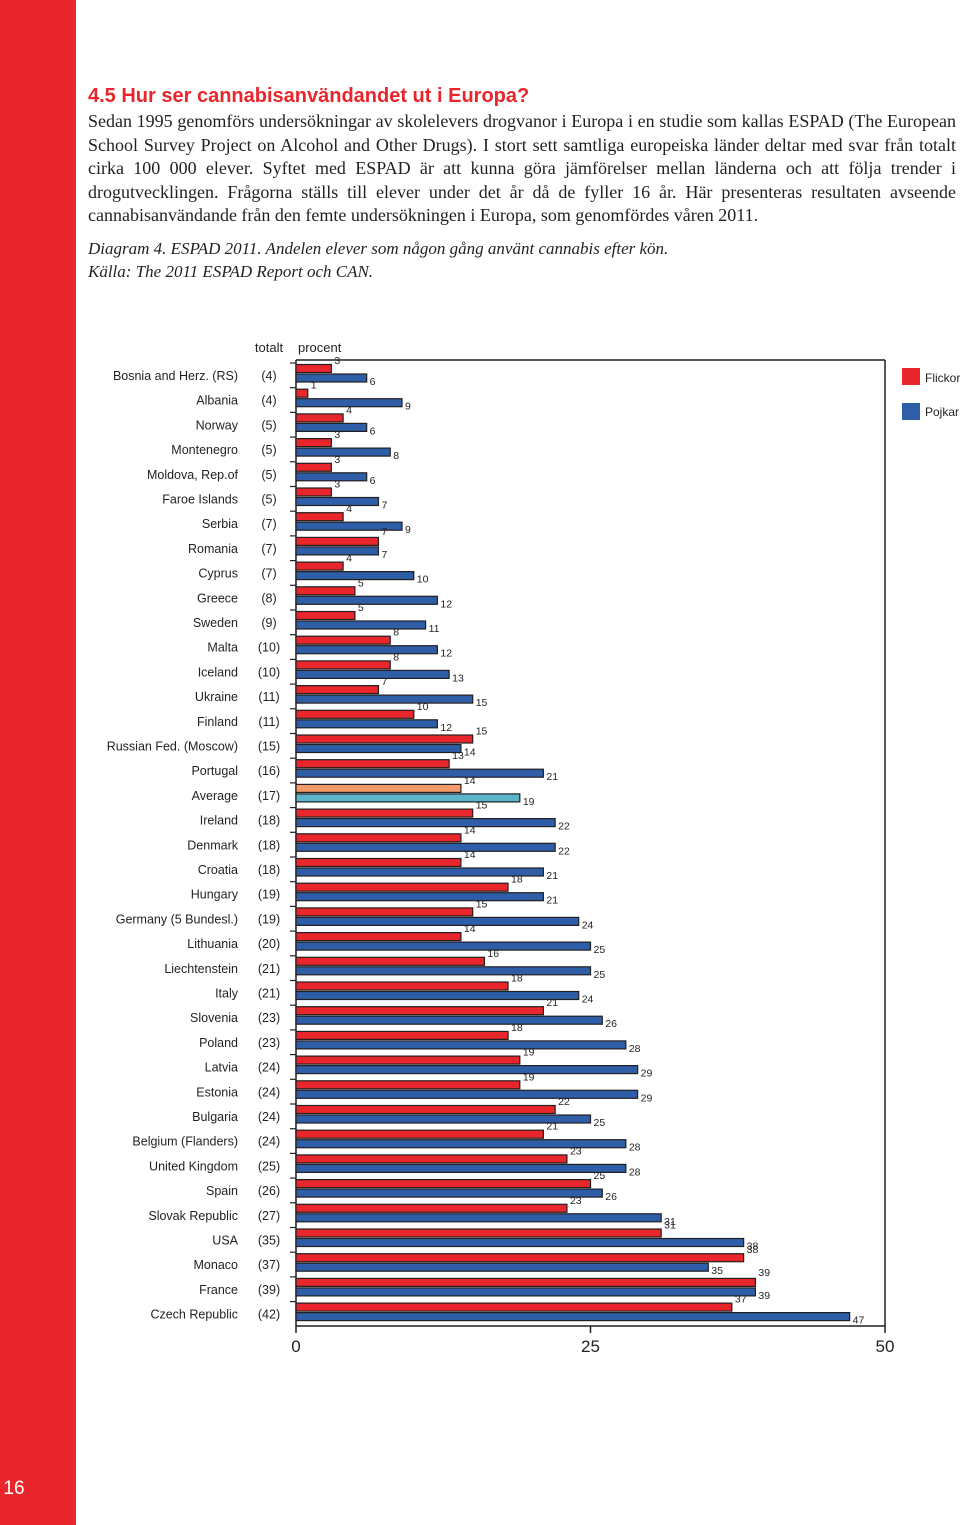 The image size is (960, 1525). What do you see at coordinates (269, 895) in the screenshot?
I see `total-value: (19)` at bounding box center [269, 895].